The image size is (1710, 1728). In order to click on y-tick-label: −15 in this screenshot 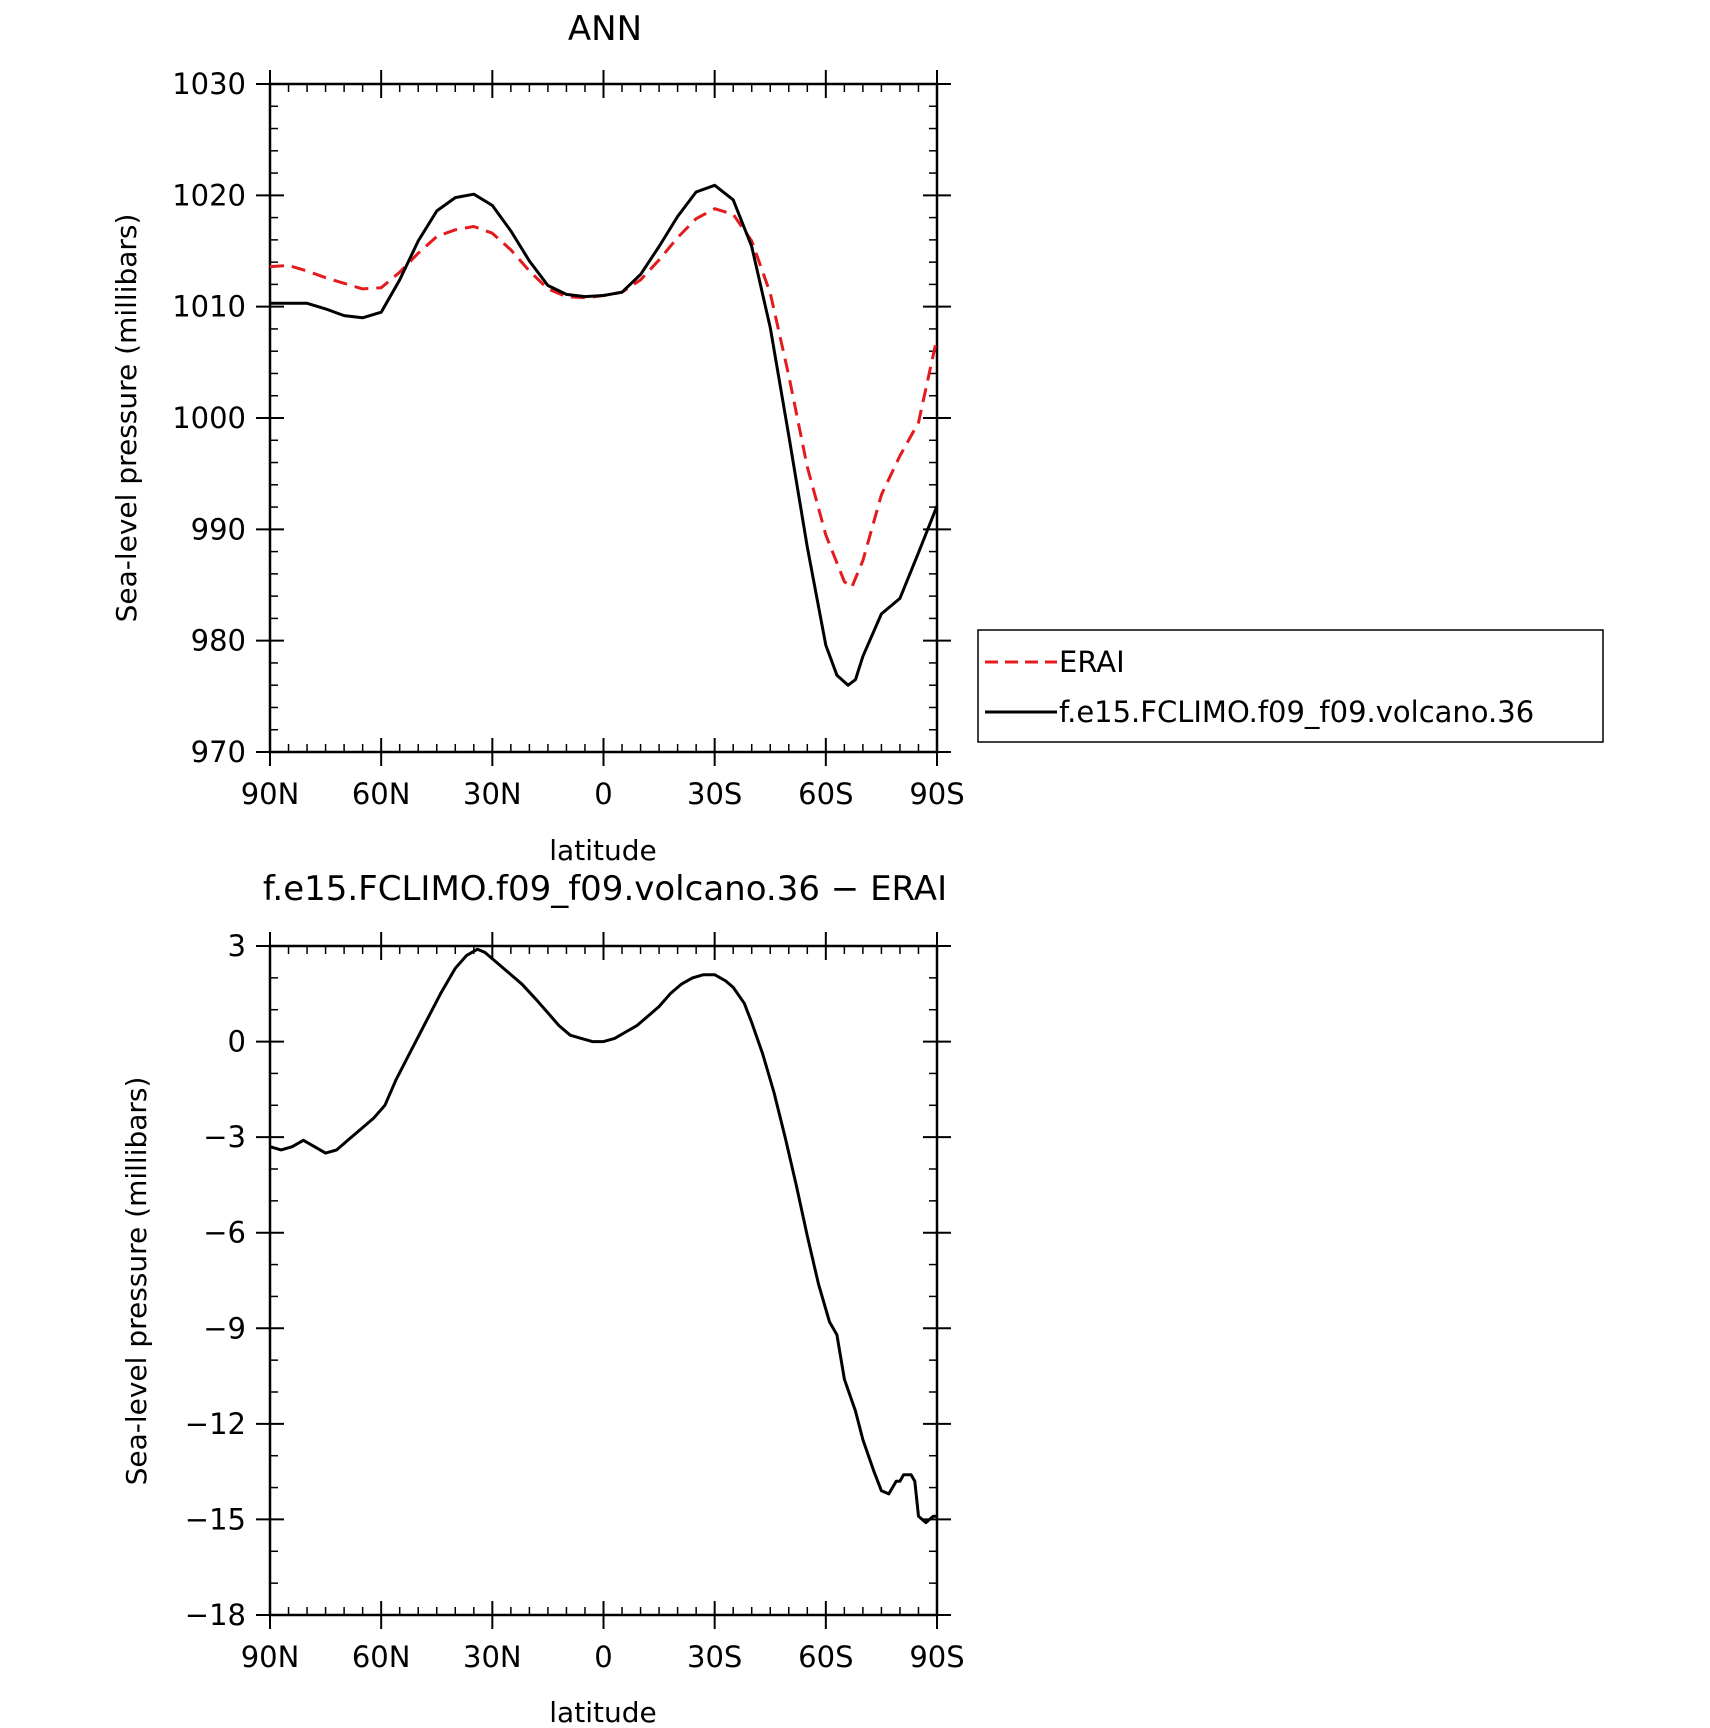, I will do `click(215, 1519)`.